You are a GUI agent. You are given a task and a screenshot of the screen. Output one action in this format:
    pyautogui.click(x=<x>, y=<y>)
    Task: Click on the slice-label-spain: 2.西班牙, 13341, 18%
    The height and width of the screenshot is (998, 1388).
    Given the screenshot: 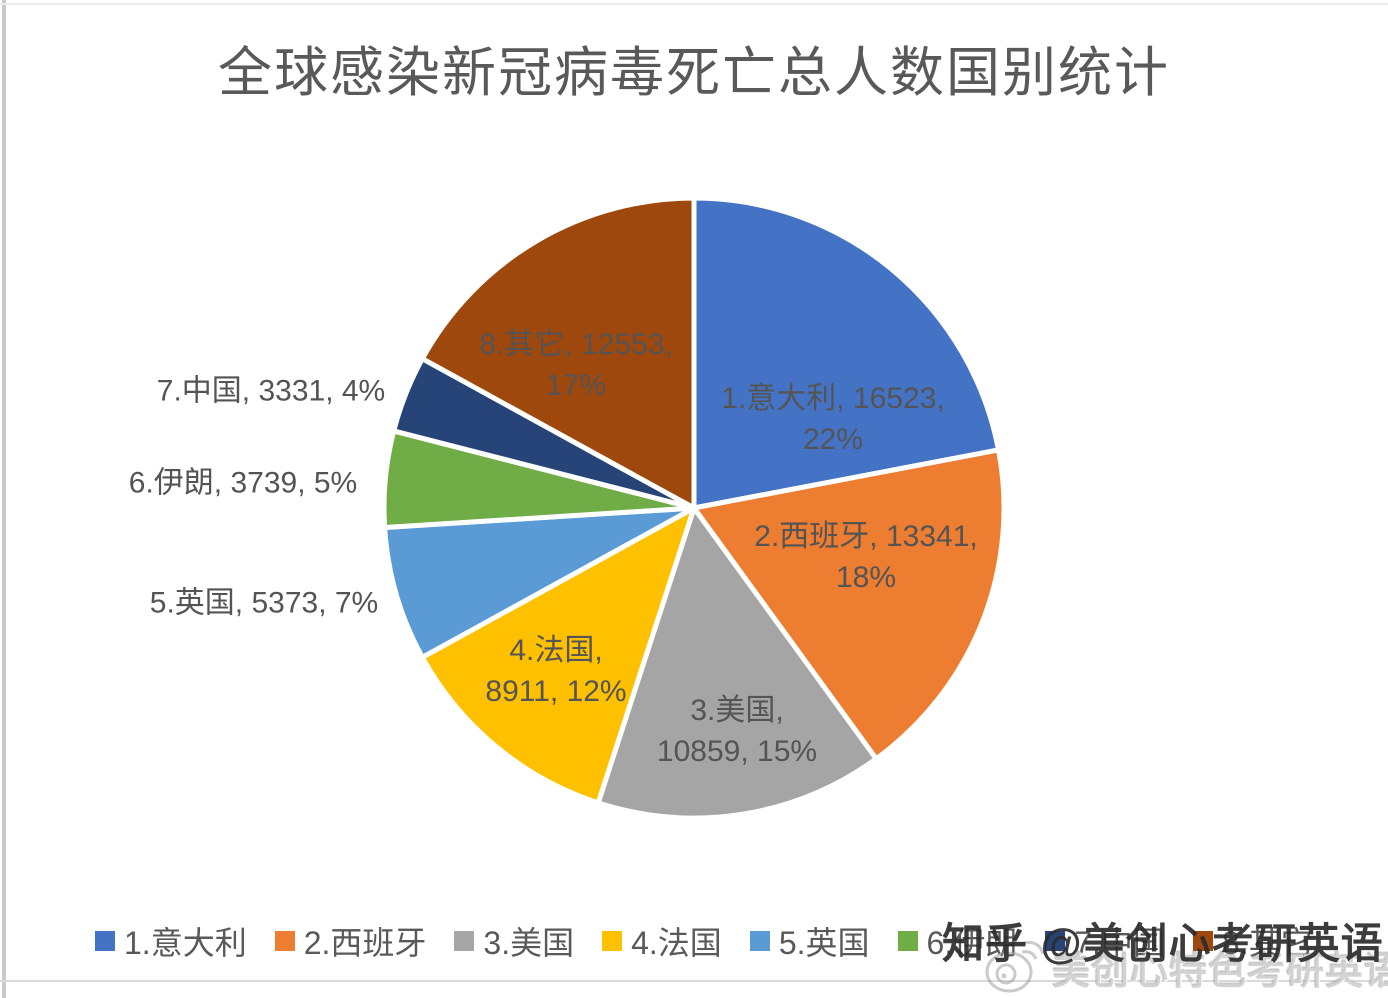 What is the action you would take?
    pyautogui.click(x=865, y=557)
    